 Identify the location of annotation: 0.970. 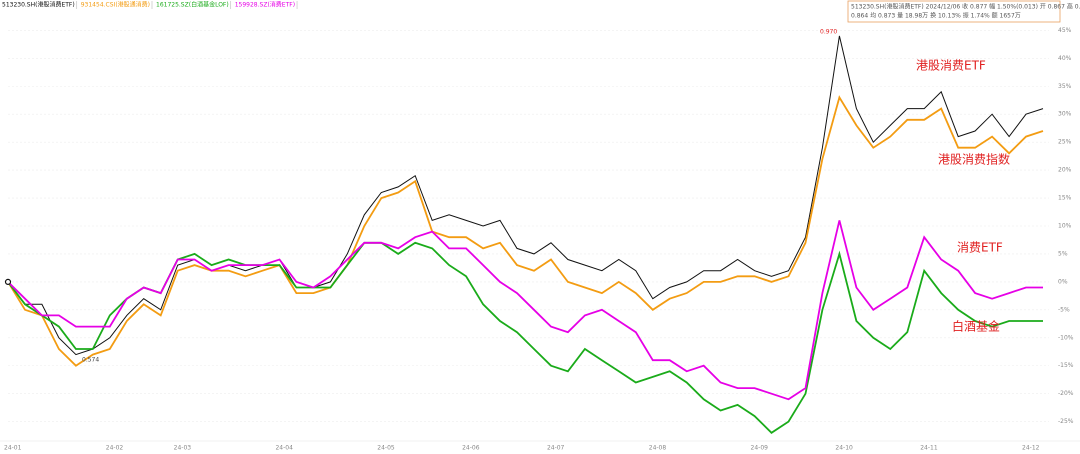
(828, 32).